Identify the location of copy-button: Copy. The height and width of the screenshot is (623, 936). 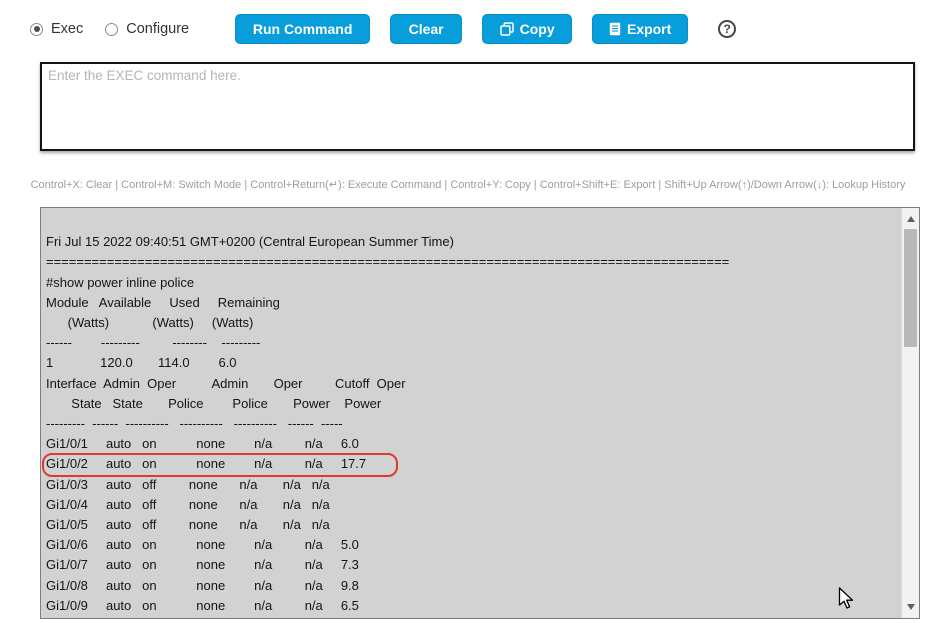
(527, 29).